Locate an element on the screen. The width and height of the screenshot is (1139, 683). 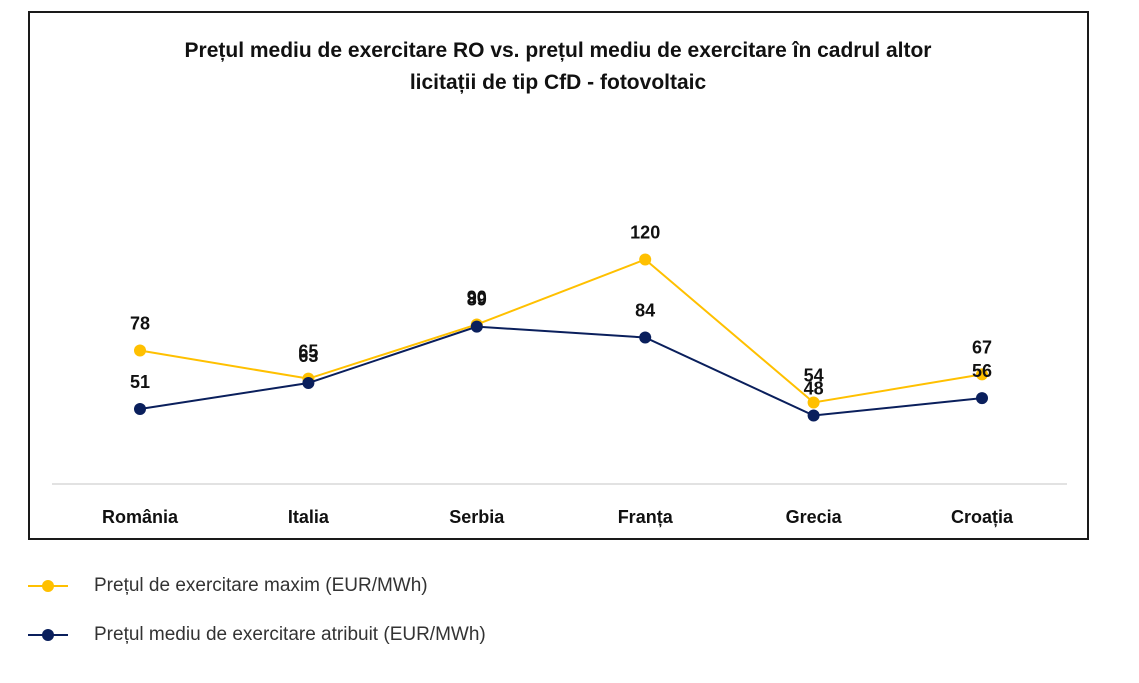
x-tick-label-grecia: Grecia is located at coordinates (814, 517).